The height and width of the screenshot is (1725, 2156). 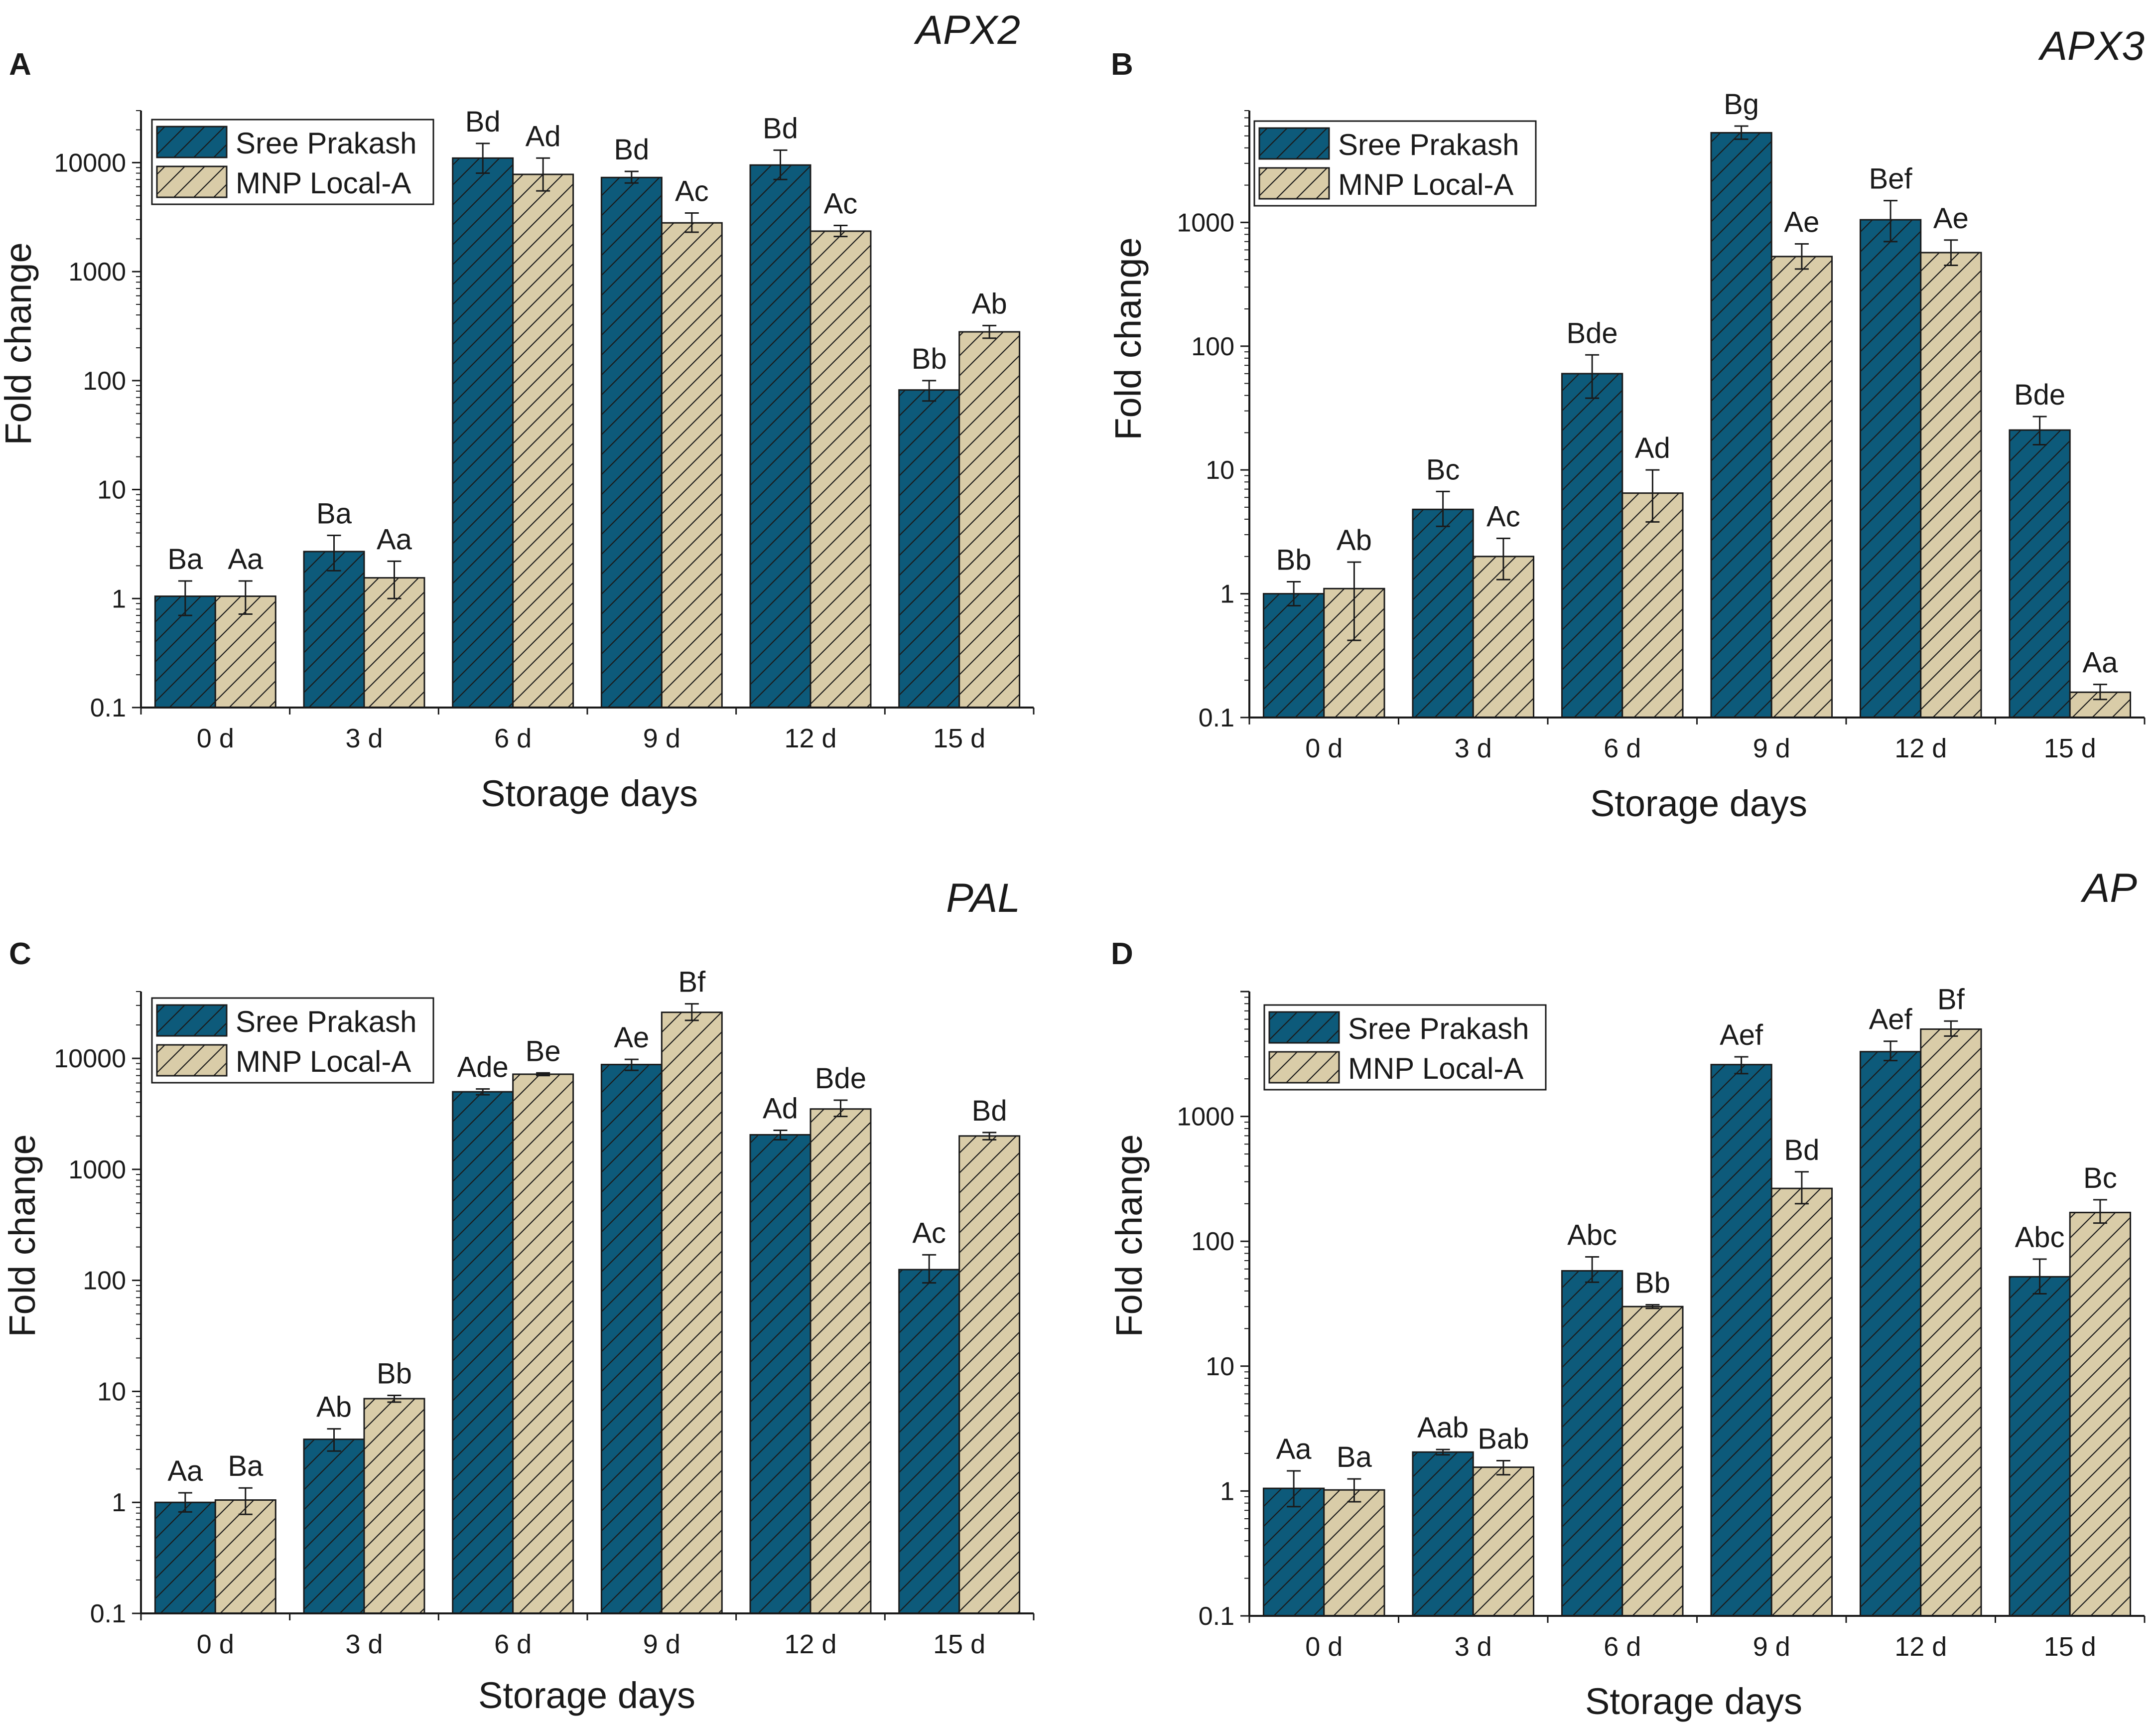 What do you see at coordinates (966, 30) in the screenshot?
I see `panel-a-title: APX2` at bounding box center [966, 30].